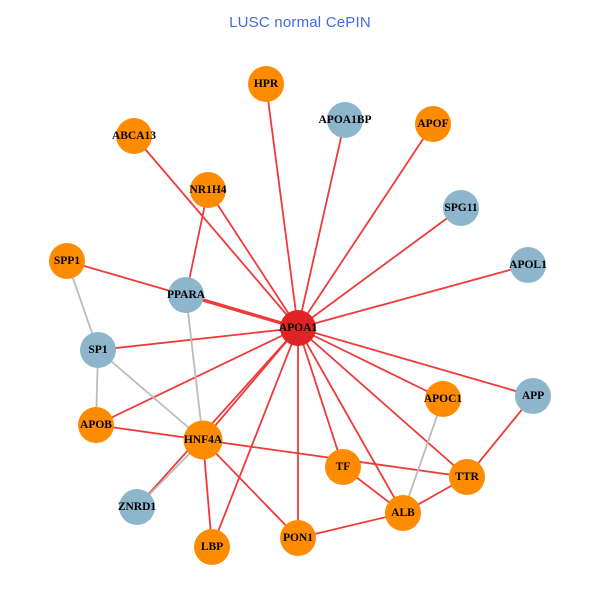 The width and height of the screenshot is (600, 600). I want to click on edge-APOA1-APOA1BP, so click(321, 224).